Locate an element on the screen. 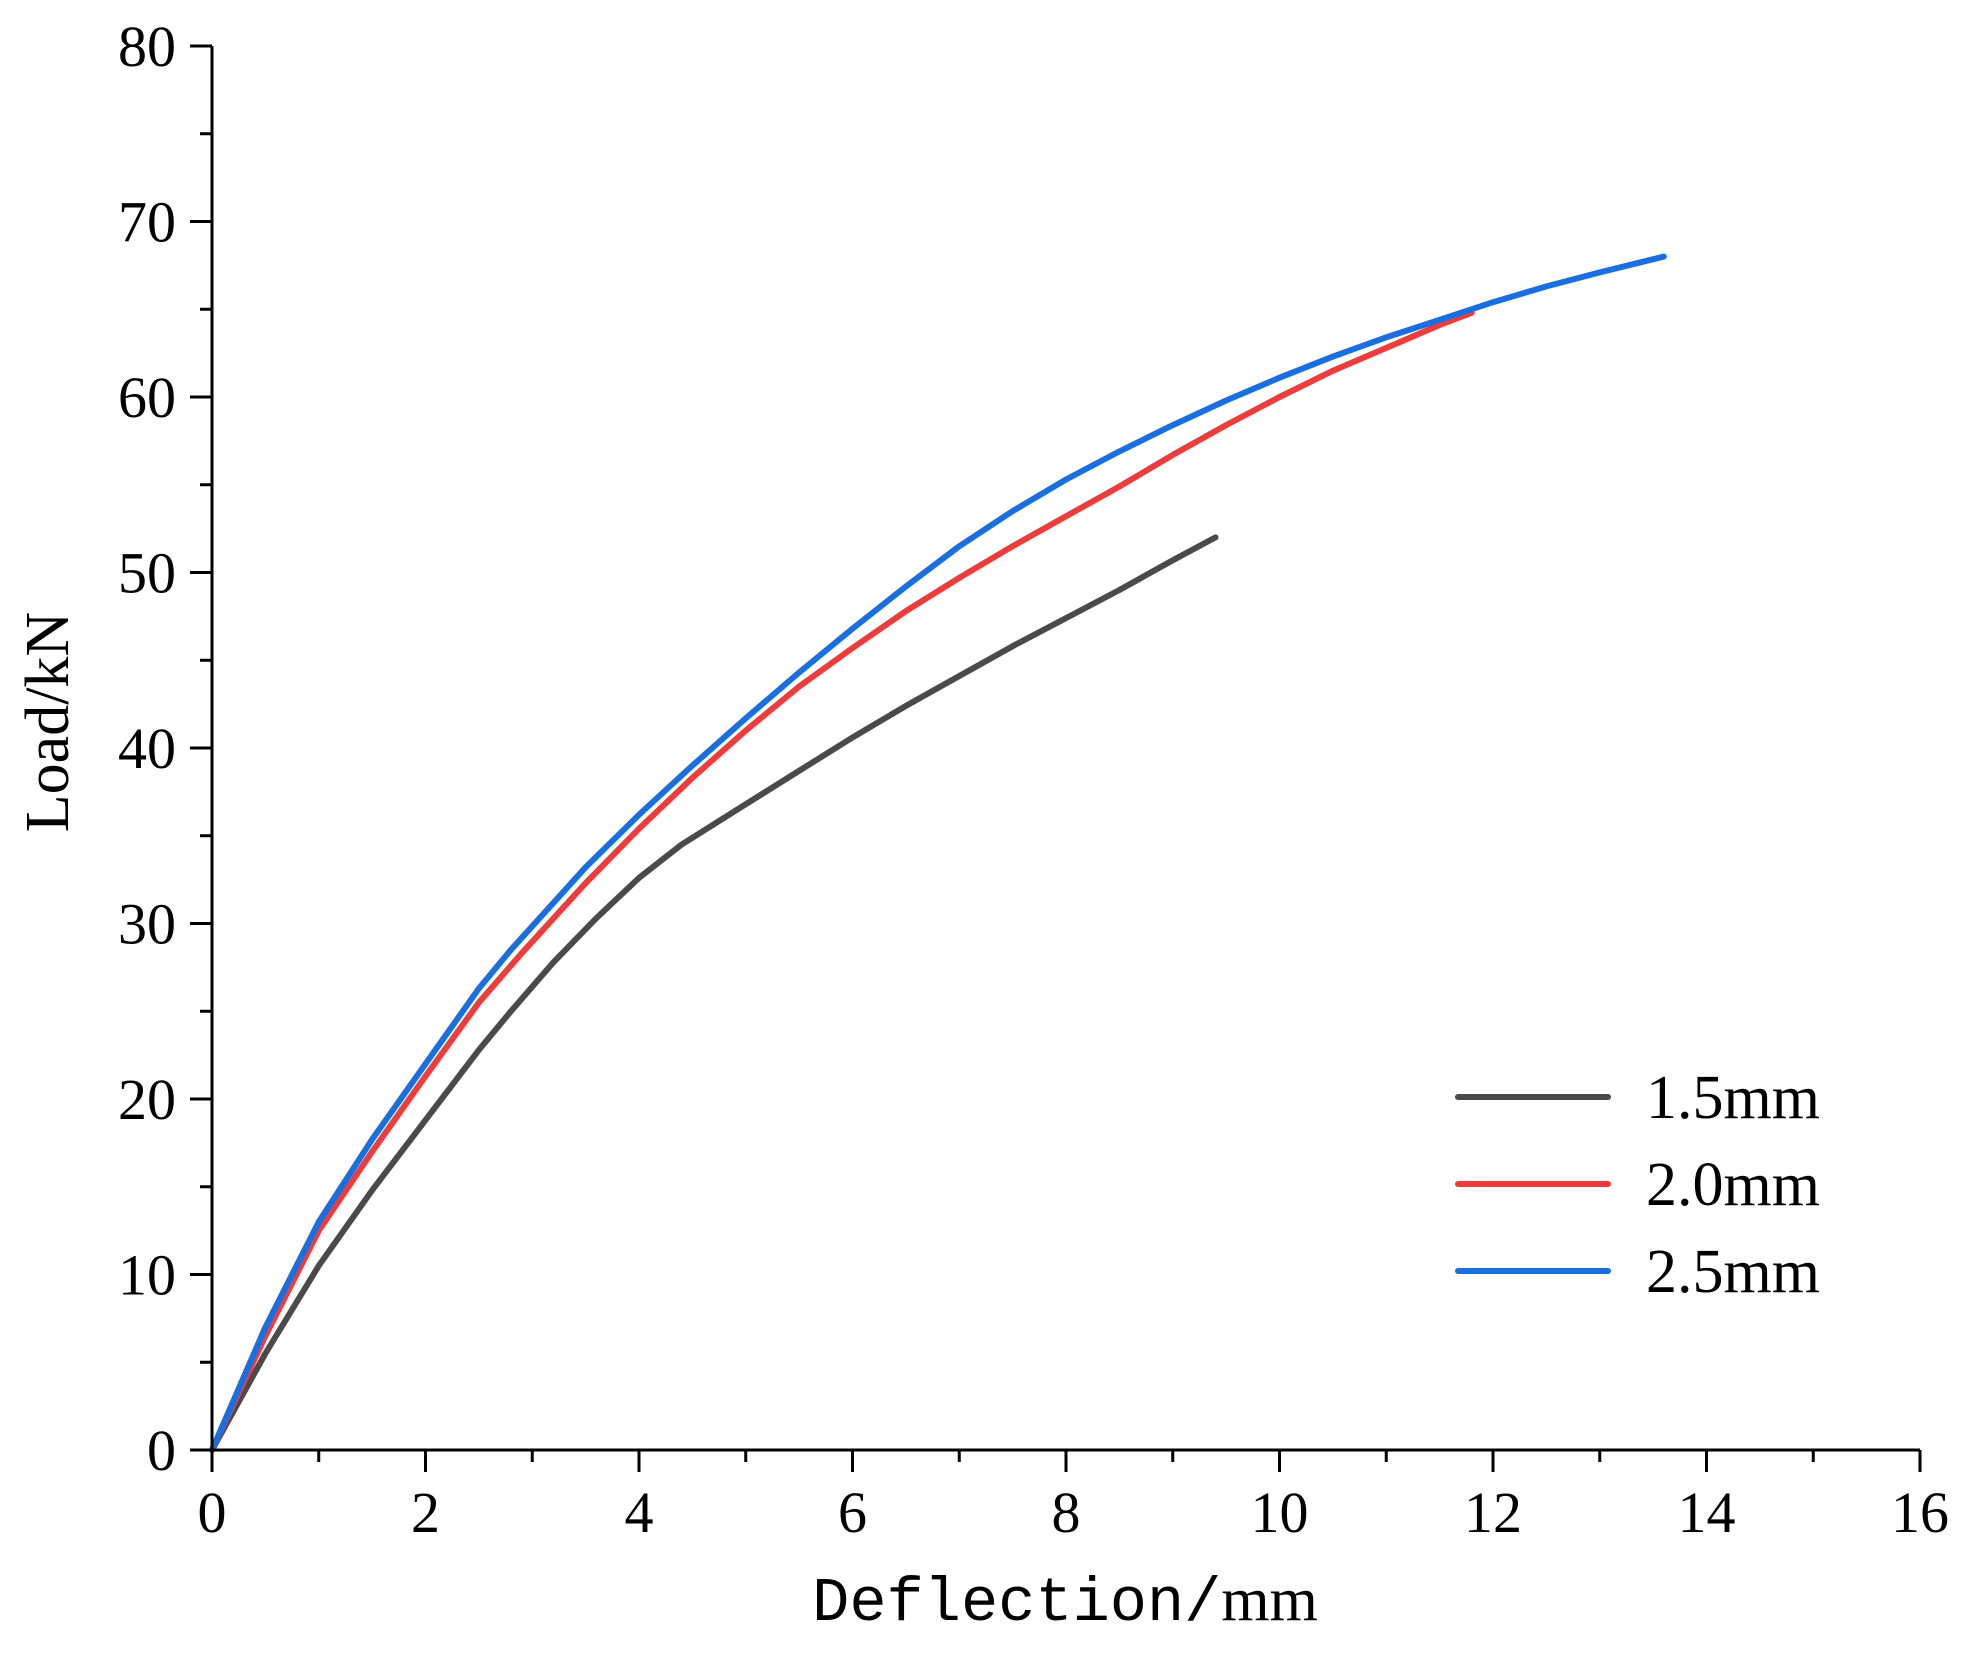  y-axis: 0 10 20 30 40 50 60 70 80 is located at coordinates (166, 748).